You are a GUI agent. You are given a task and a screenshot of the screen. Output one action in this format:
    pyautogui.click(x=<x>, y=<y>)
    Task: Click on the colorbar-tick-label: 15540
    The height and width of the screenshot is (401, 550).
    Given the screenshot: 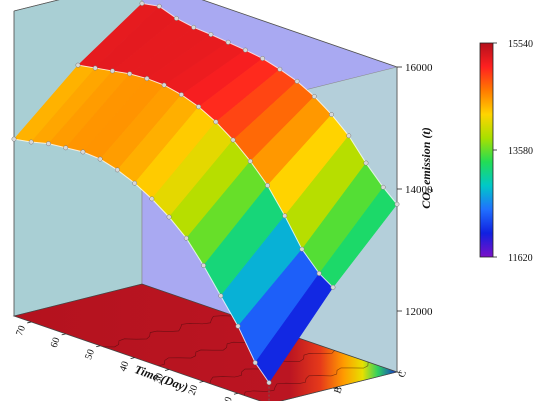 What is the action you would take?
    pyautogui.click(x=520, y=44)
    